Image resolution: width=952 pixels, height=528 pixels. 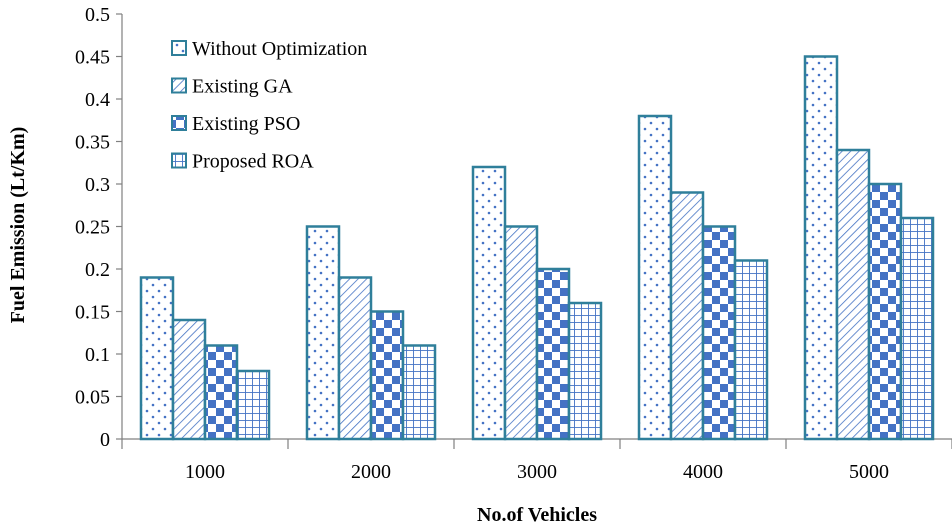 What do you see at coordinates (869, 472) in the screenshot?
I see `x-tick-label: 5000` at bounding box center [869, 472].